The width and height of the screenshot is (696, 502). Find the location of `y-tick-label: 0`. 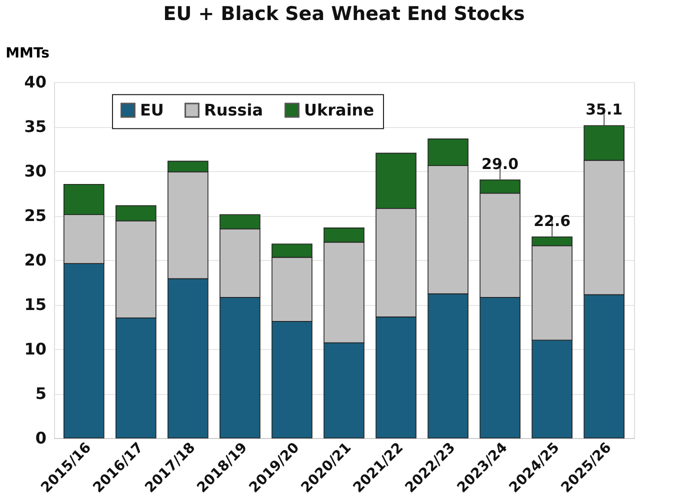

y-tick-label: 0 is located at coordinates (40, 438).